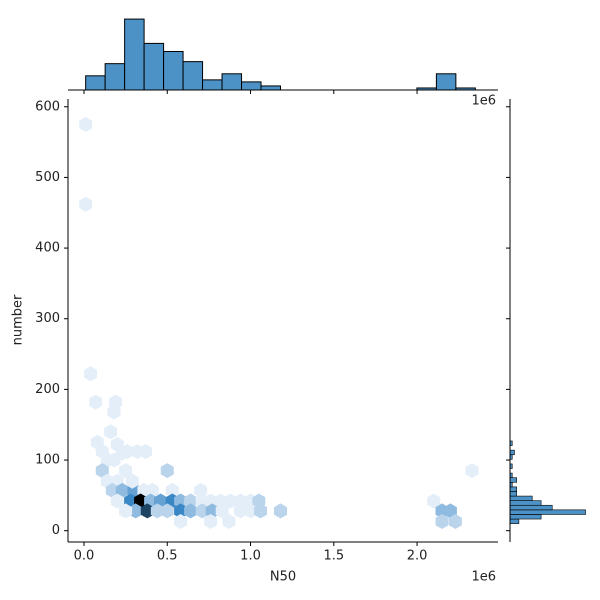 The image size is (600, 600). What do you see at coordinates (84, 556) in the screenshot?
I see `x-tick-label: 0.0` at bounding box center [84, 556].